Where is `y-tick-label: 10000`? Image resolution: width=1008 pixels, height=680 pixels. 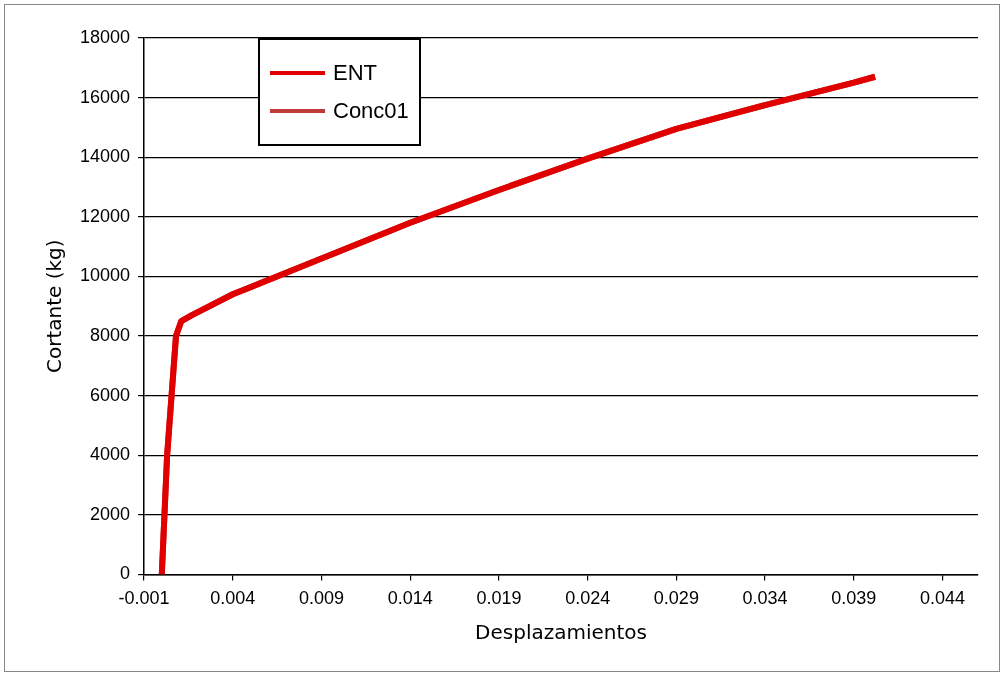 y-tick-label: 10000 is located at coordinates (105, 275).